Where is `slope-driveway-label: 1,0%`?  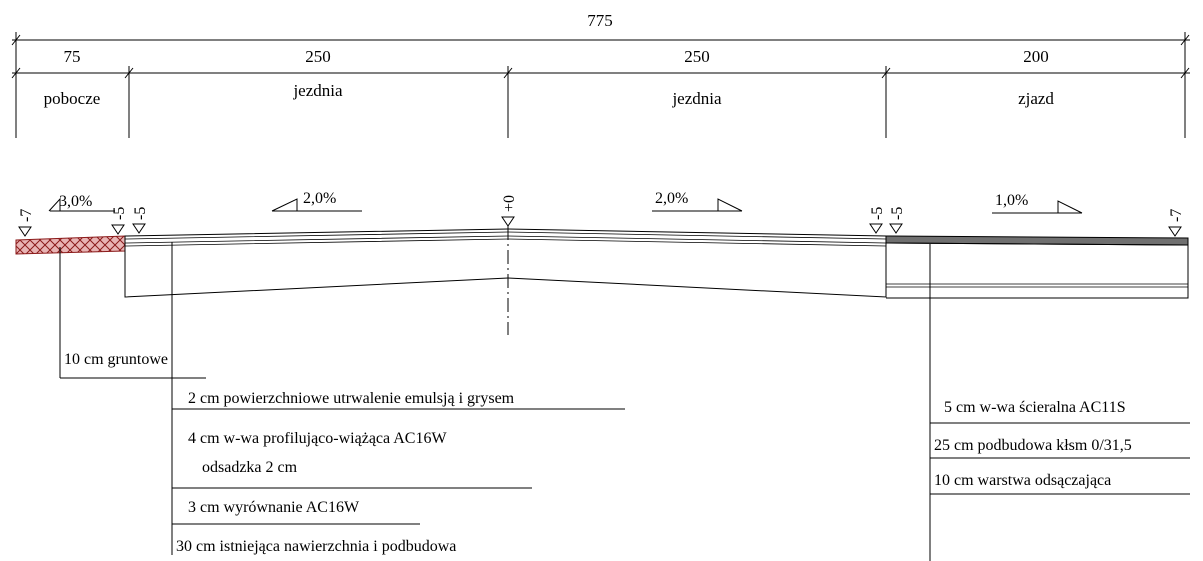 slope-driveway-label: 1,0% is located at coordinates (1011, 200).